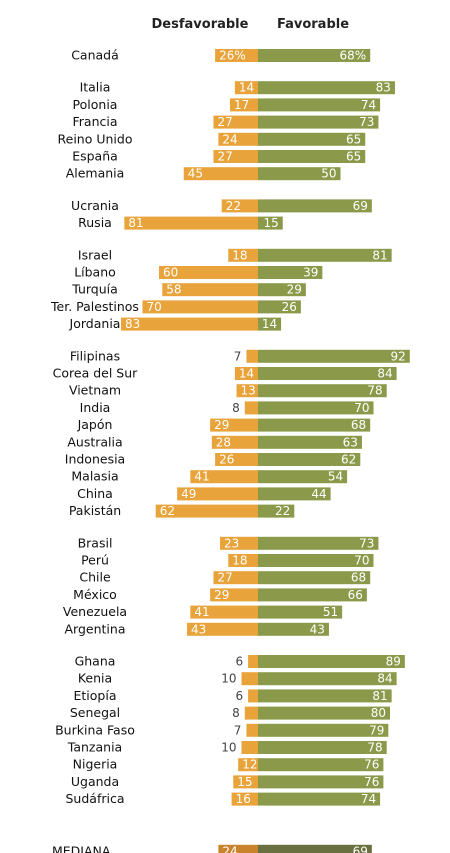 The width and height of the screenshot is (450, 853). What do you see at coordinates (393, 662) in the screenshot?
I see `value-label-favorable: 89` at bounding box center [393, 662].